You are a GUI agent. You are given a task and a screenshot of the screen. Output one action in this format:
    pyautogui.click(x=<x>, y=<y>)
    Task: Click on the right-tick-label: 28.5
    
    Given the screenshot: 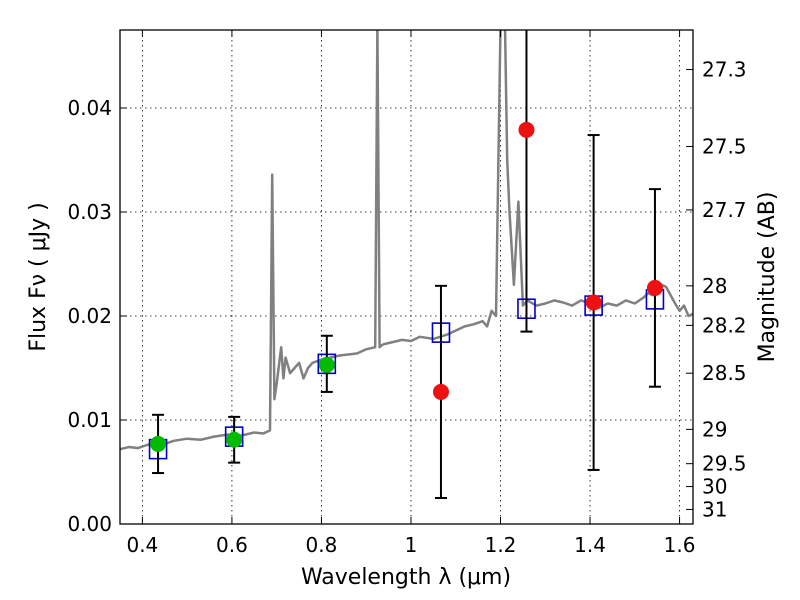 What is the action you would take?
    pyautogui.click(x=724, y=373)
    